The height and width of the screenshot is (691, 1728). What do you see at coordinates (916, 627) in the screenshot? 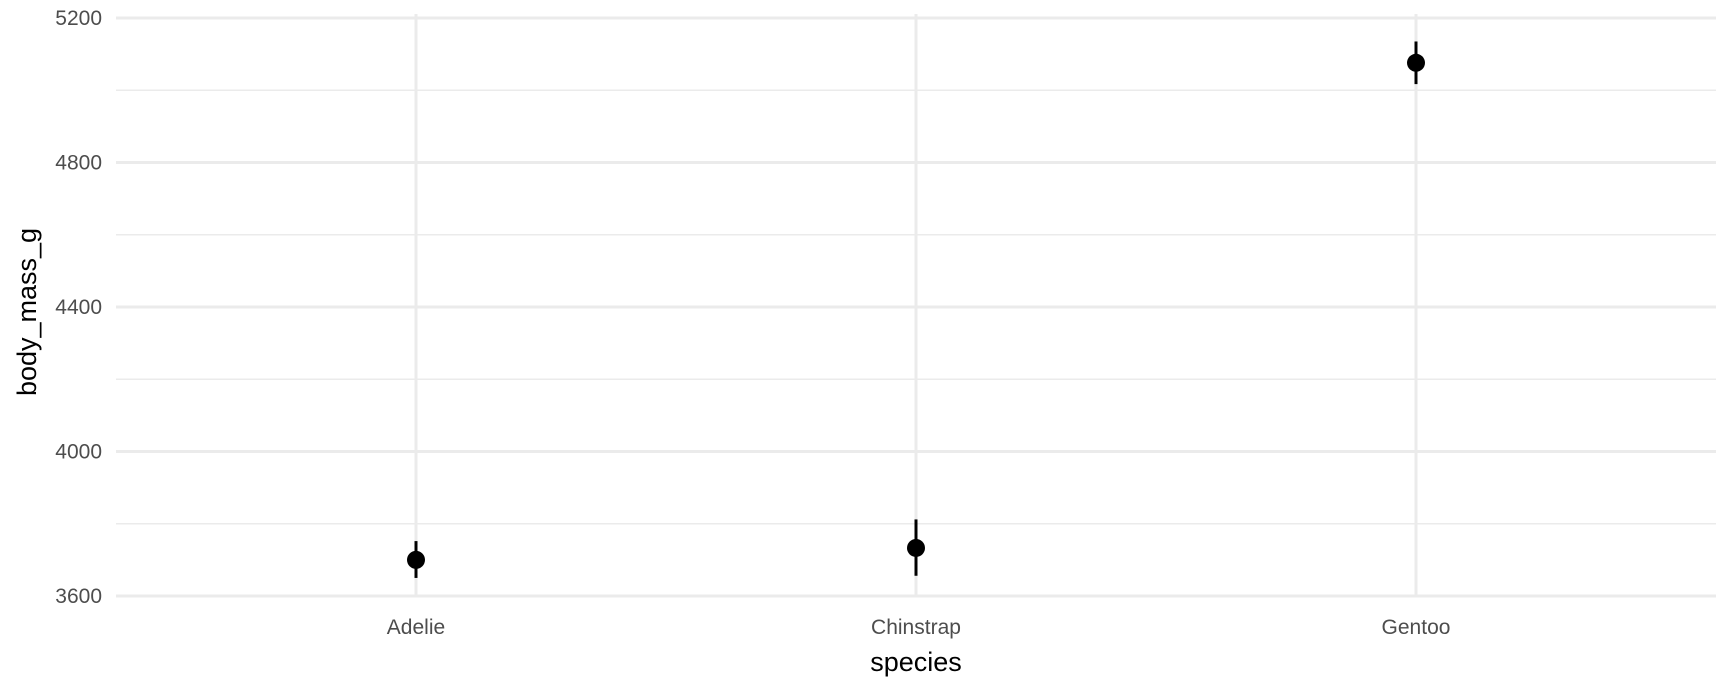
I see `x-tick-label: Chinstrap` at bounding box center [916, 627].